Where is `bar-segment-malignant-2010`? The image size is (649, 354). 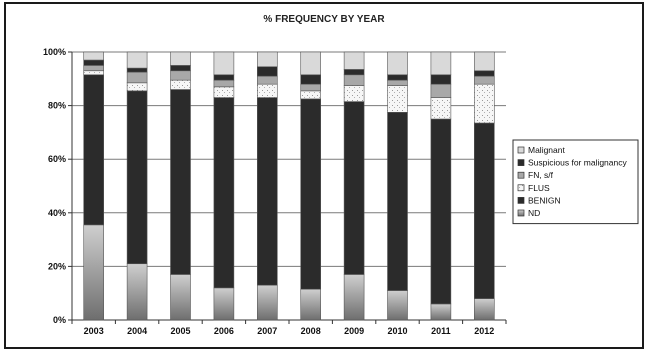
bar-segment-malignant-2010 is located at coordinates (398, 63).